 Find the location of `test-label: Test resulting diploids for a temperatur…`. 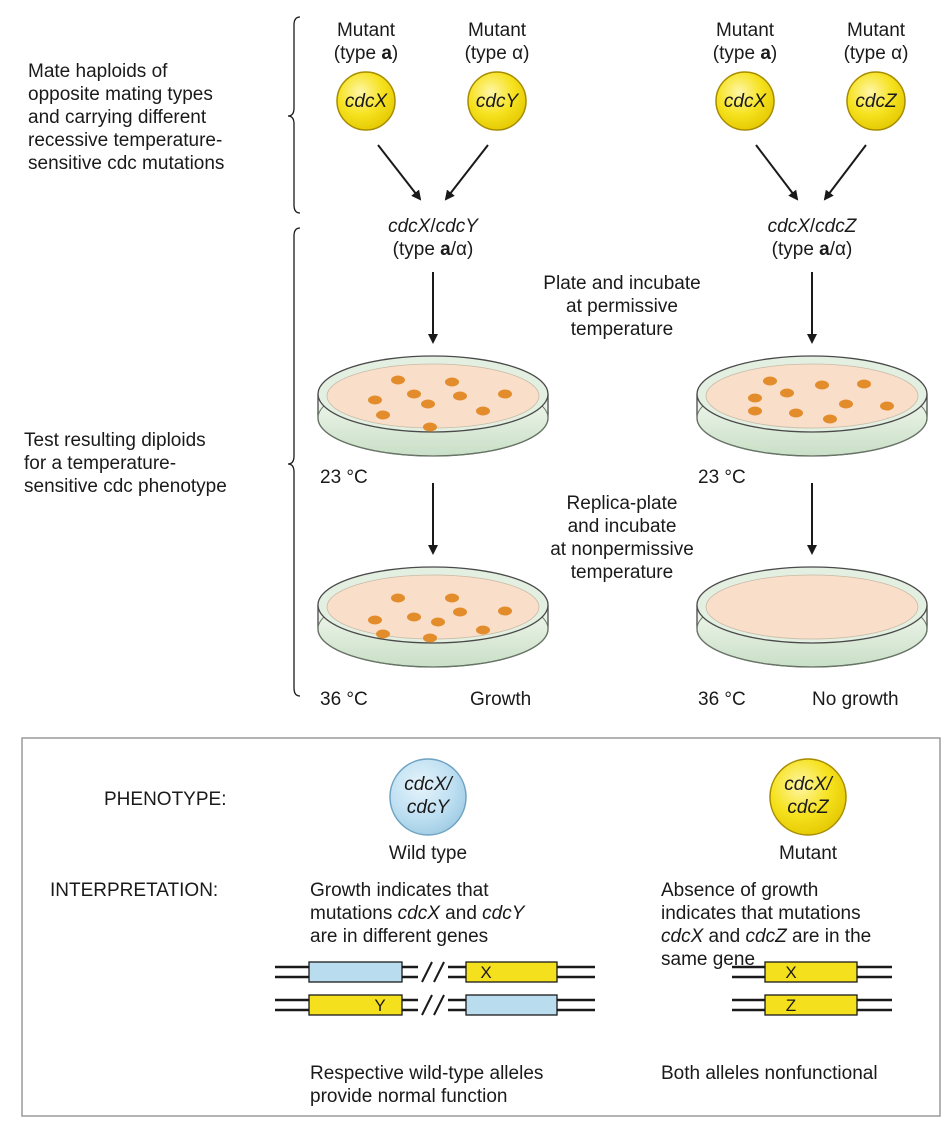

test-label: Test resulting diploids for a temperatur… is located at coordinates (125, 463).